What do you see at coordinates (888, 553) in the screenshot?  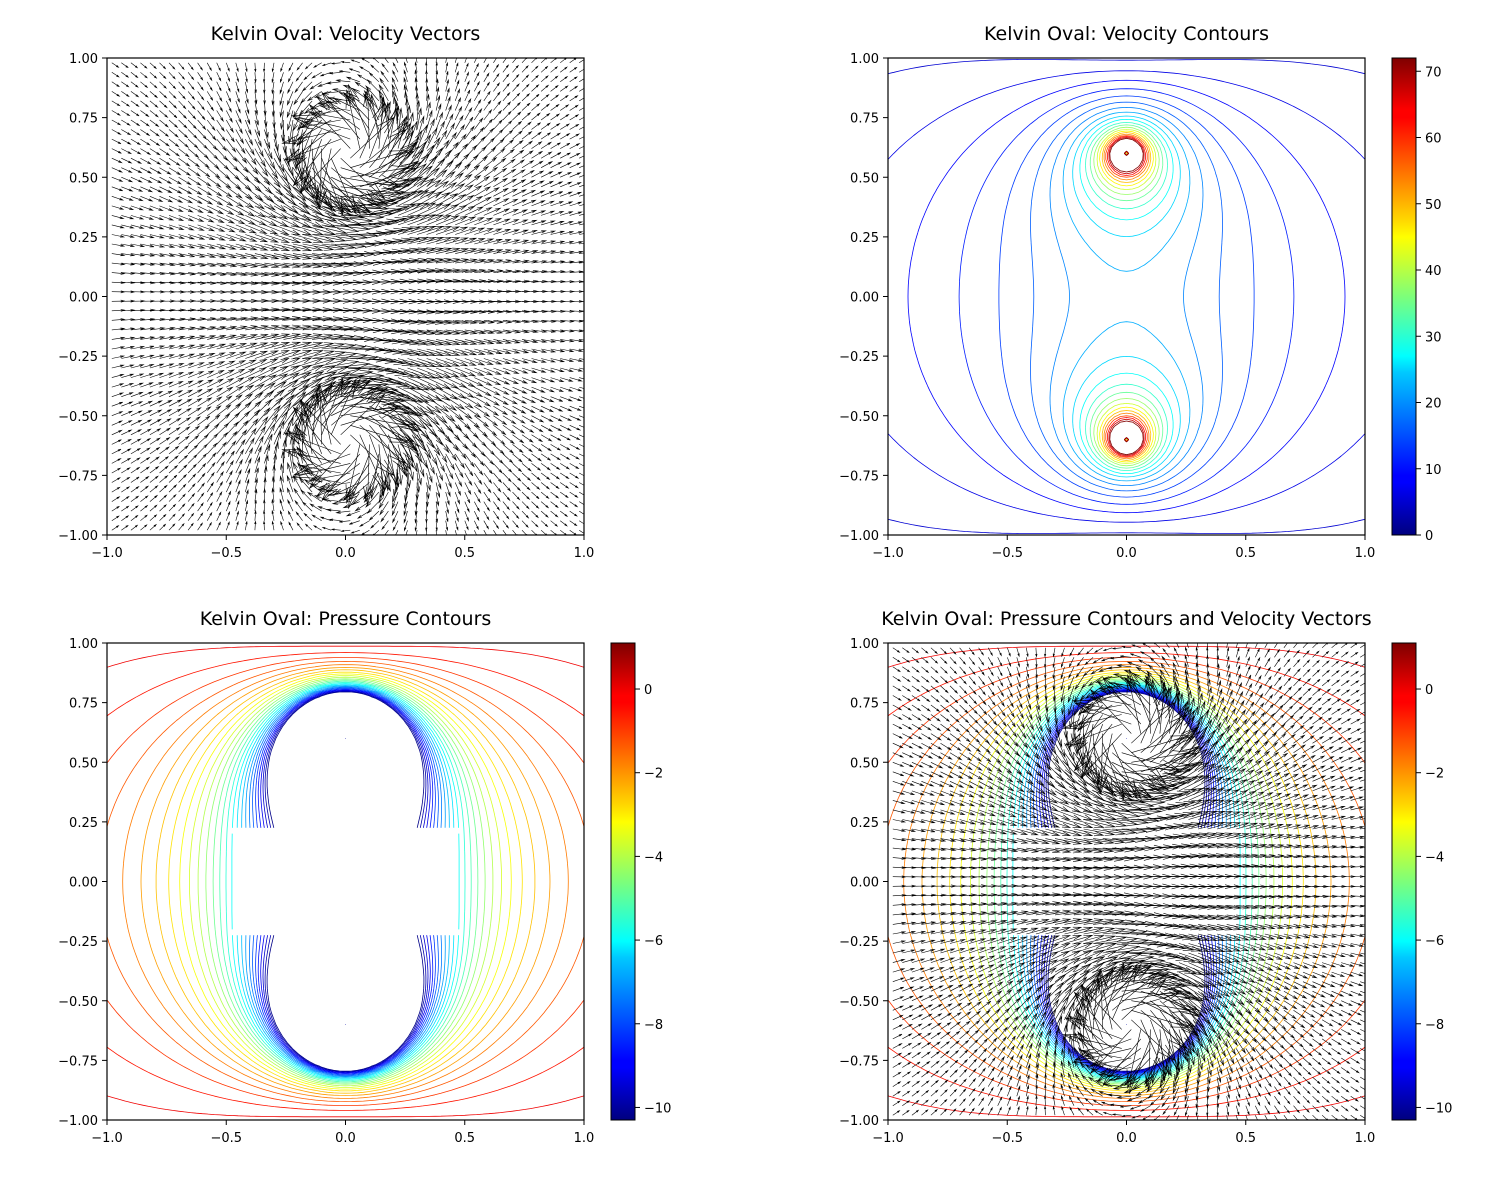 I see `x-tick-label: −1.0` at bounding box center [888, 553].